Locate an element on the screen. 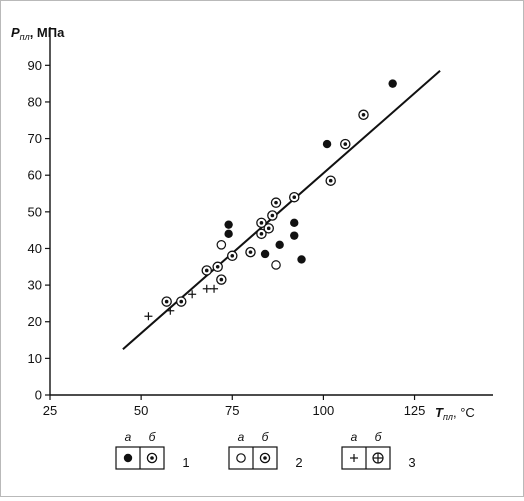 The height and width of the screenshot is (501, 524). x-tick-label: 25 is located at coordinates (50, 410).